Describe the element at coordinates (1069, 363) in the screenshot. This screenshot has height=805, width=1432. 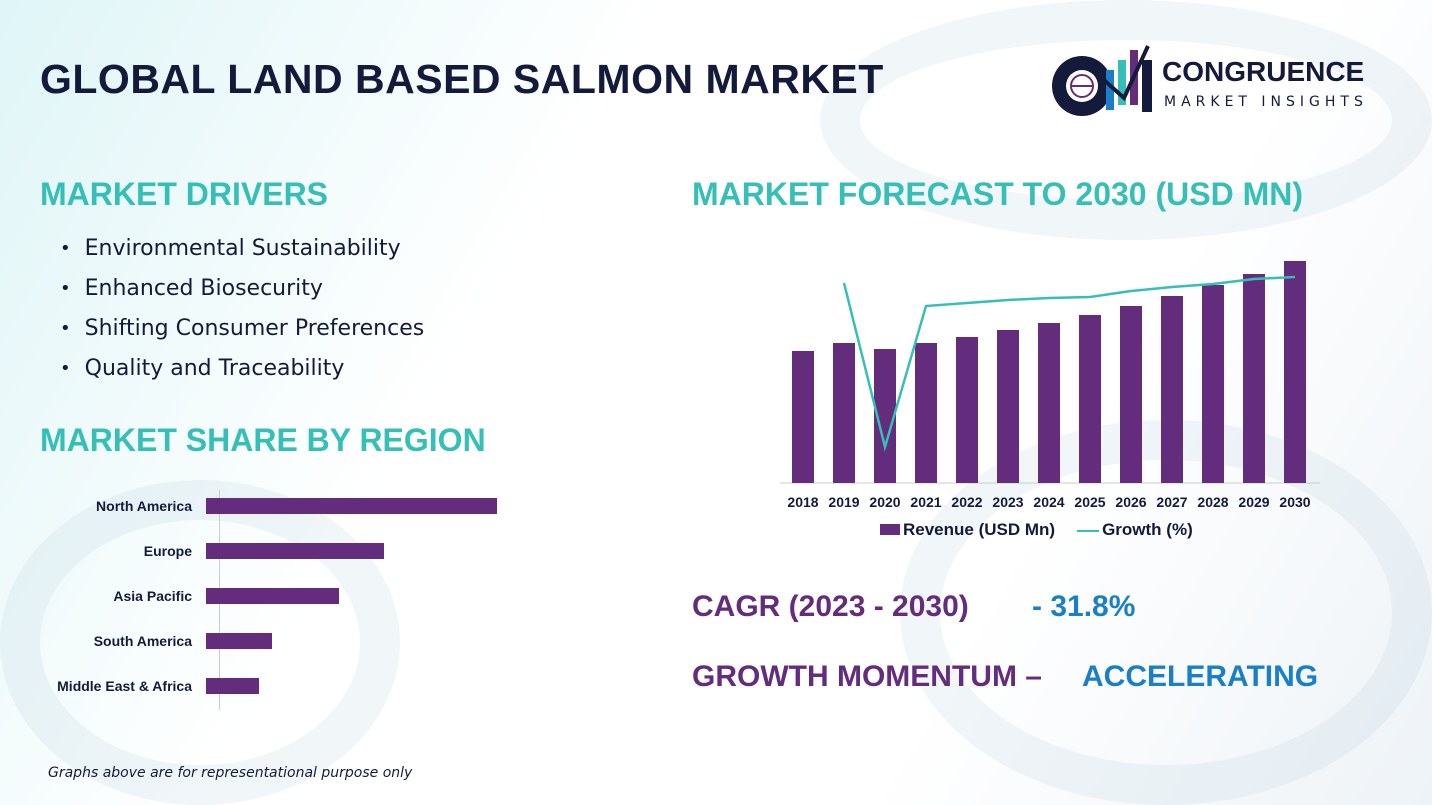
I see `growth-line` at that location.